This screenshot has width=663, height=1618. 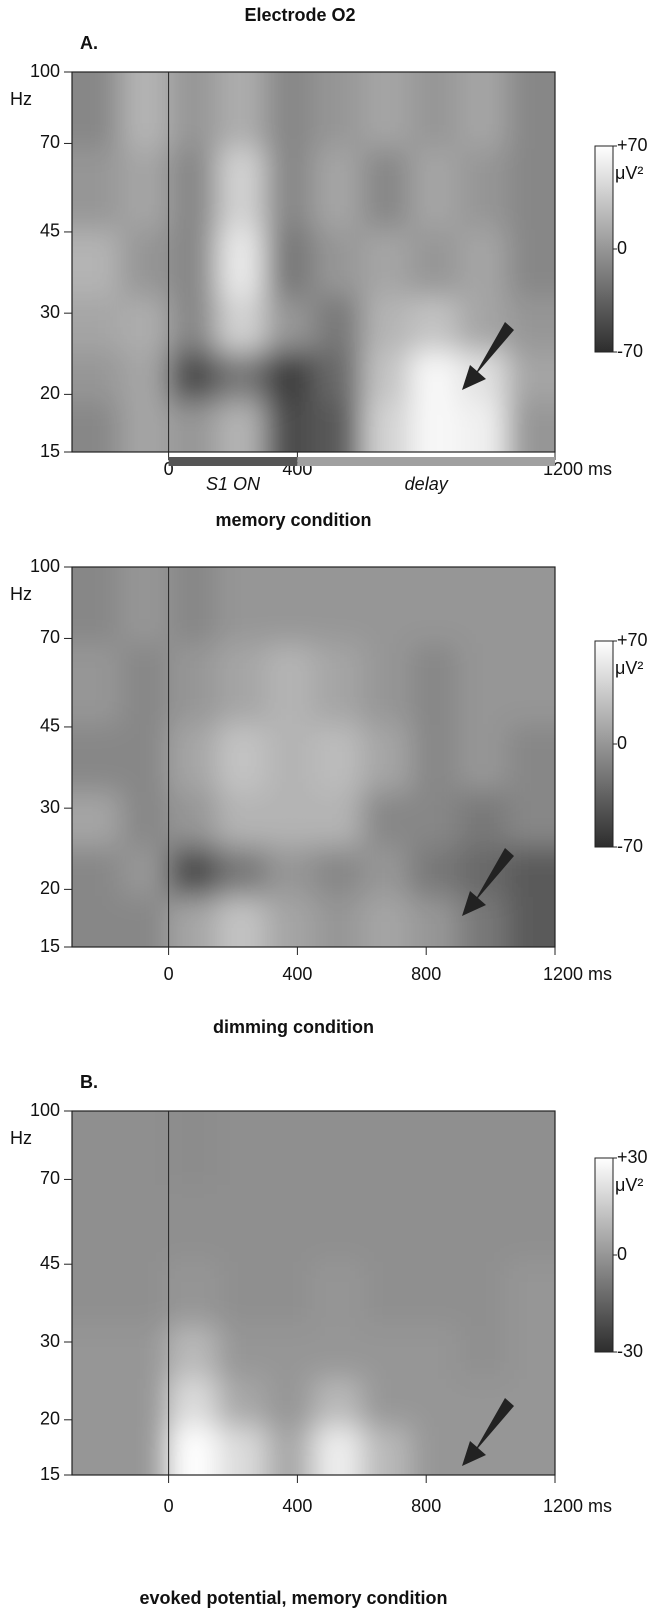 What do you see at coordinates (632, 1157) in the screenshot?
I see `colorbar-tick-label: +30` at bounding box center [632, 1157].